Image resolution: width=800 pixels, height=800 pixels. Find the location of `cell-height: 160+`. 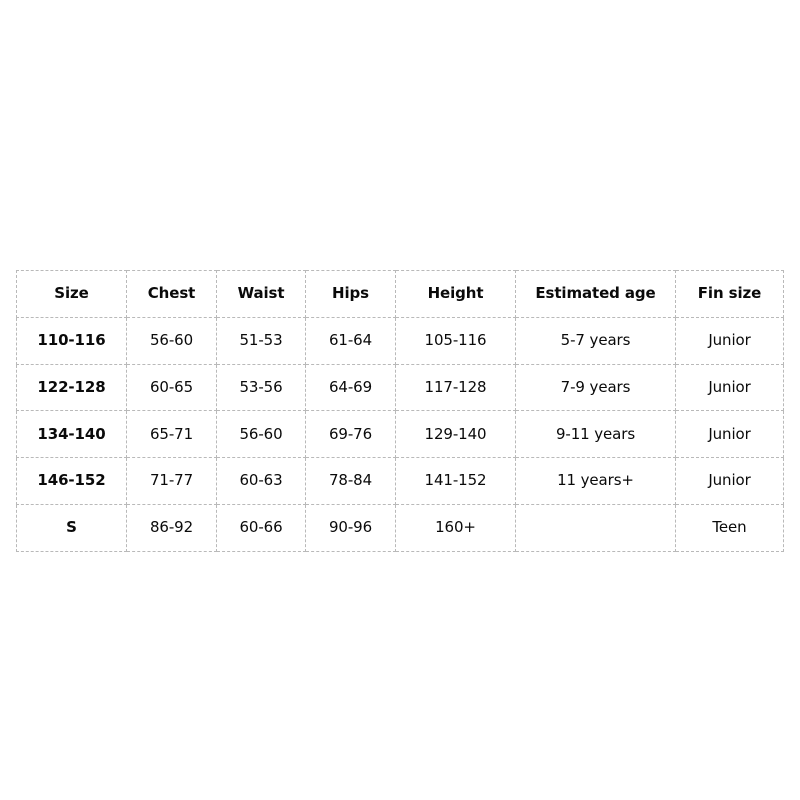

cell-height: 160+ is located at coordinates (455, 527).